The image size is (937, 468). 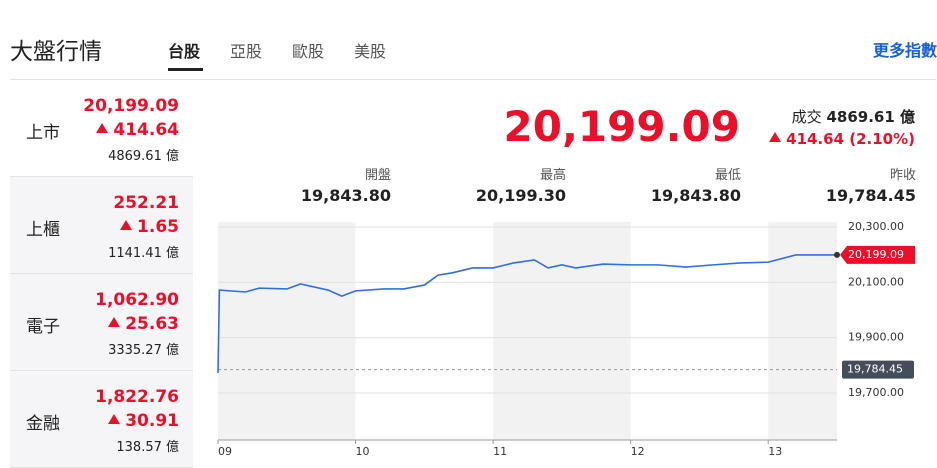 What do you see at coordinates (225, 451) in the screenshot?
I see `x-tick-label: 09` at bounding box center [225, 451].